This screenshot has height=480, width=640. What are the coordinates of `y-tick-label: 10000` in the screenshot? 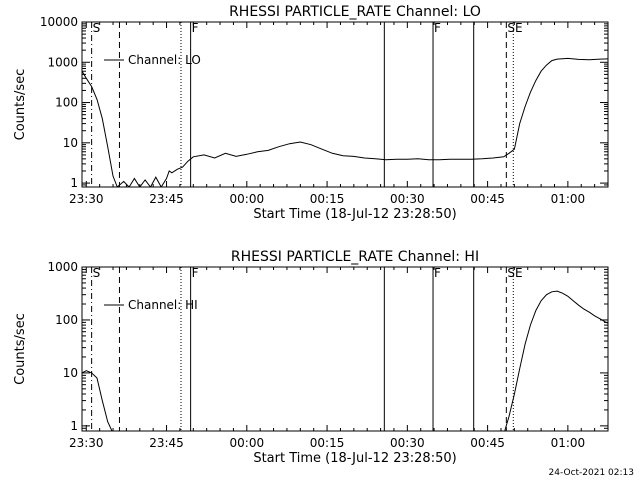 It's located at (59, 22).